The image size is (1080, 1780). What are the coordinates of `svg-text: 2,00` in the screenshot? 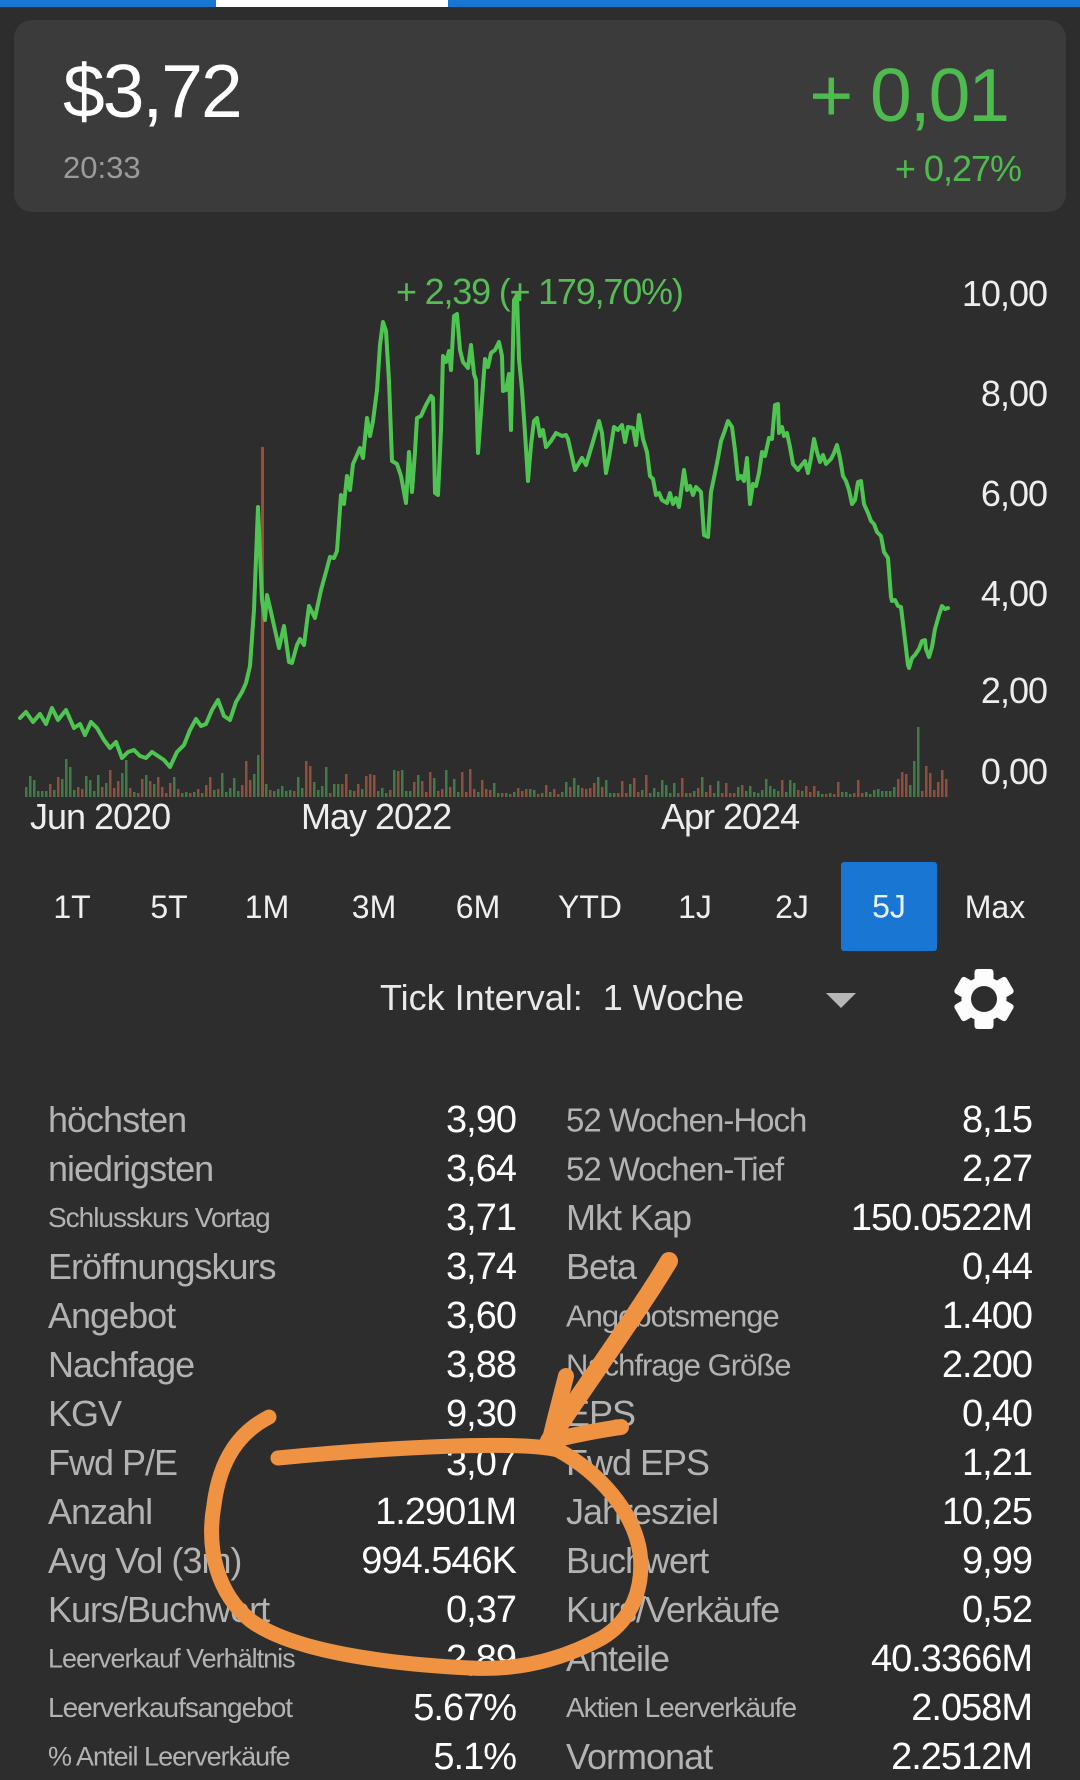 It's located at (1014, 690).